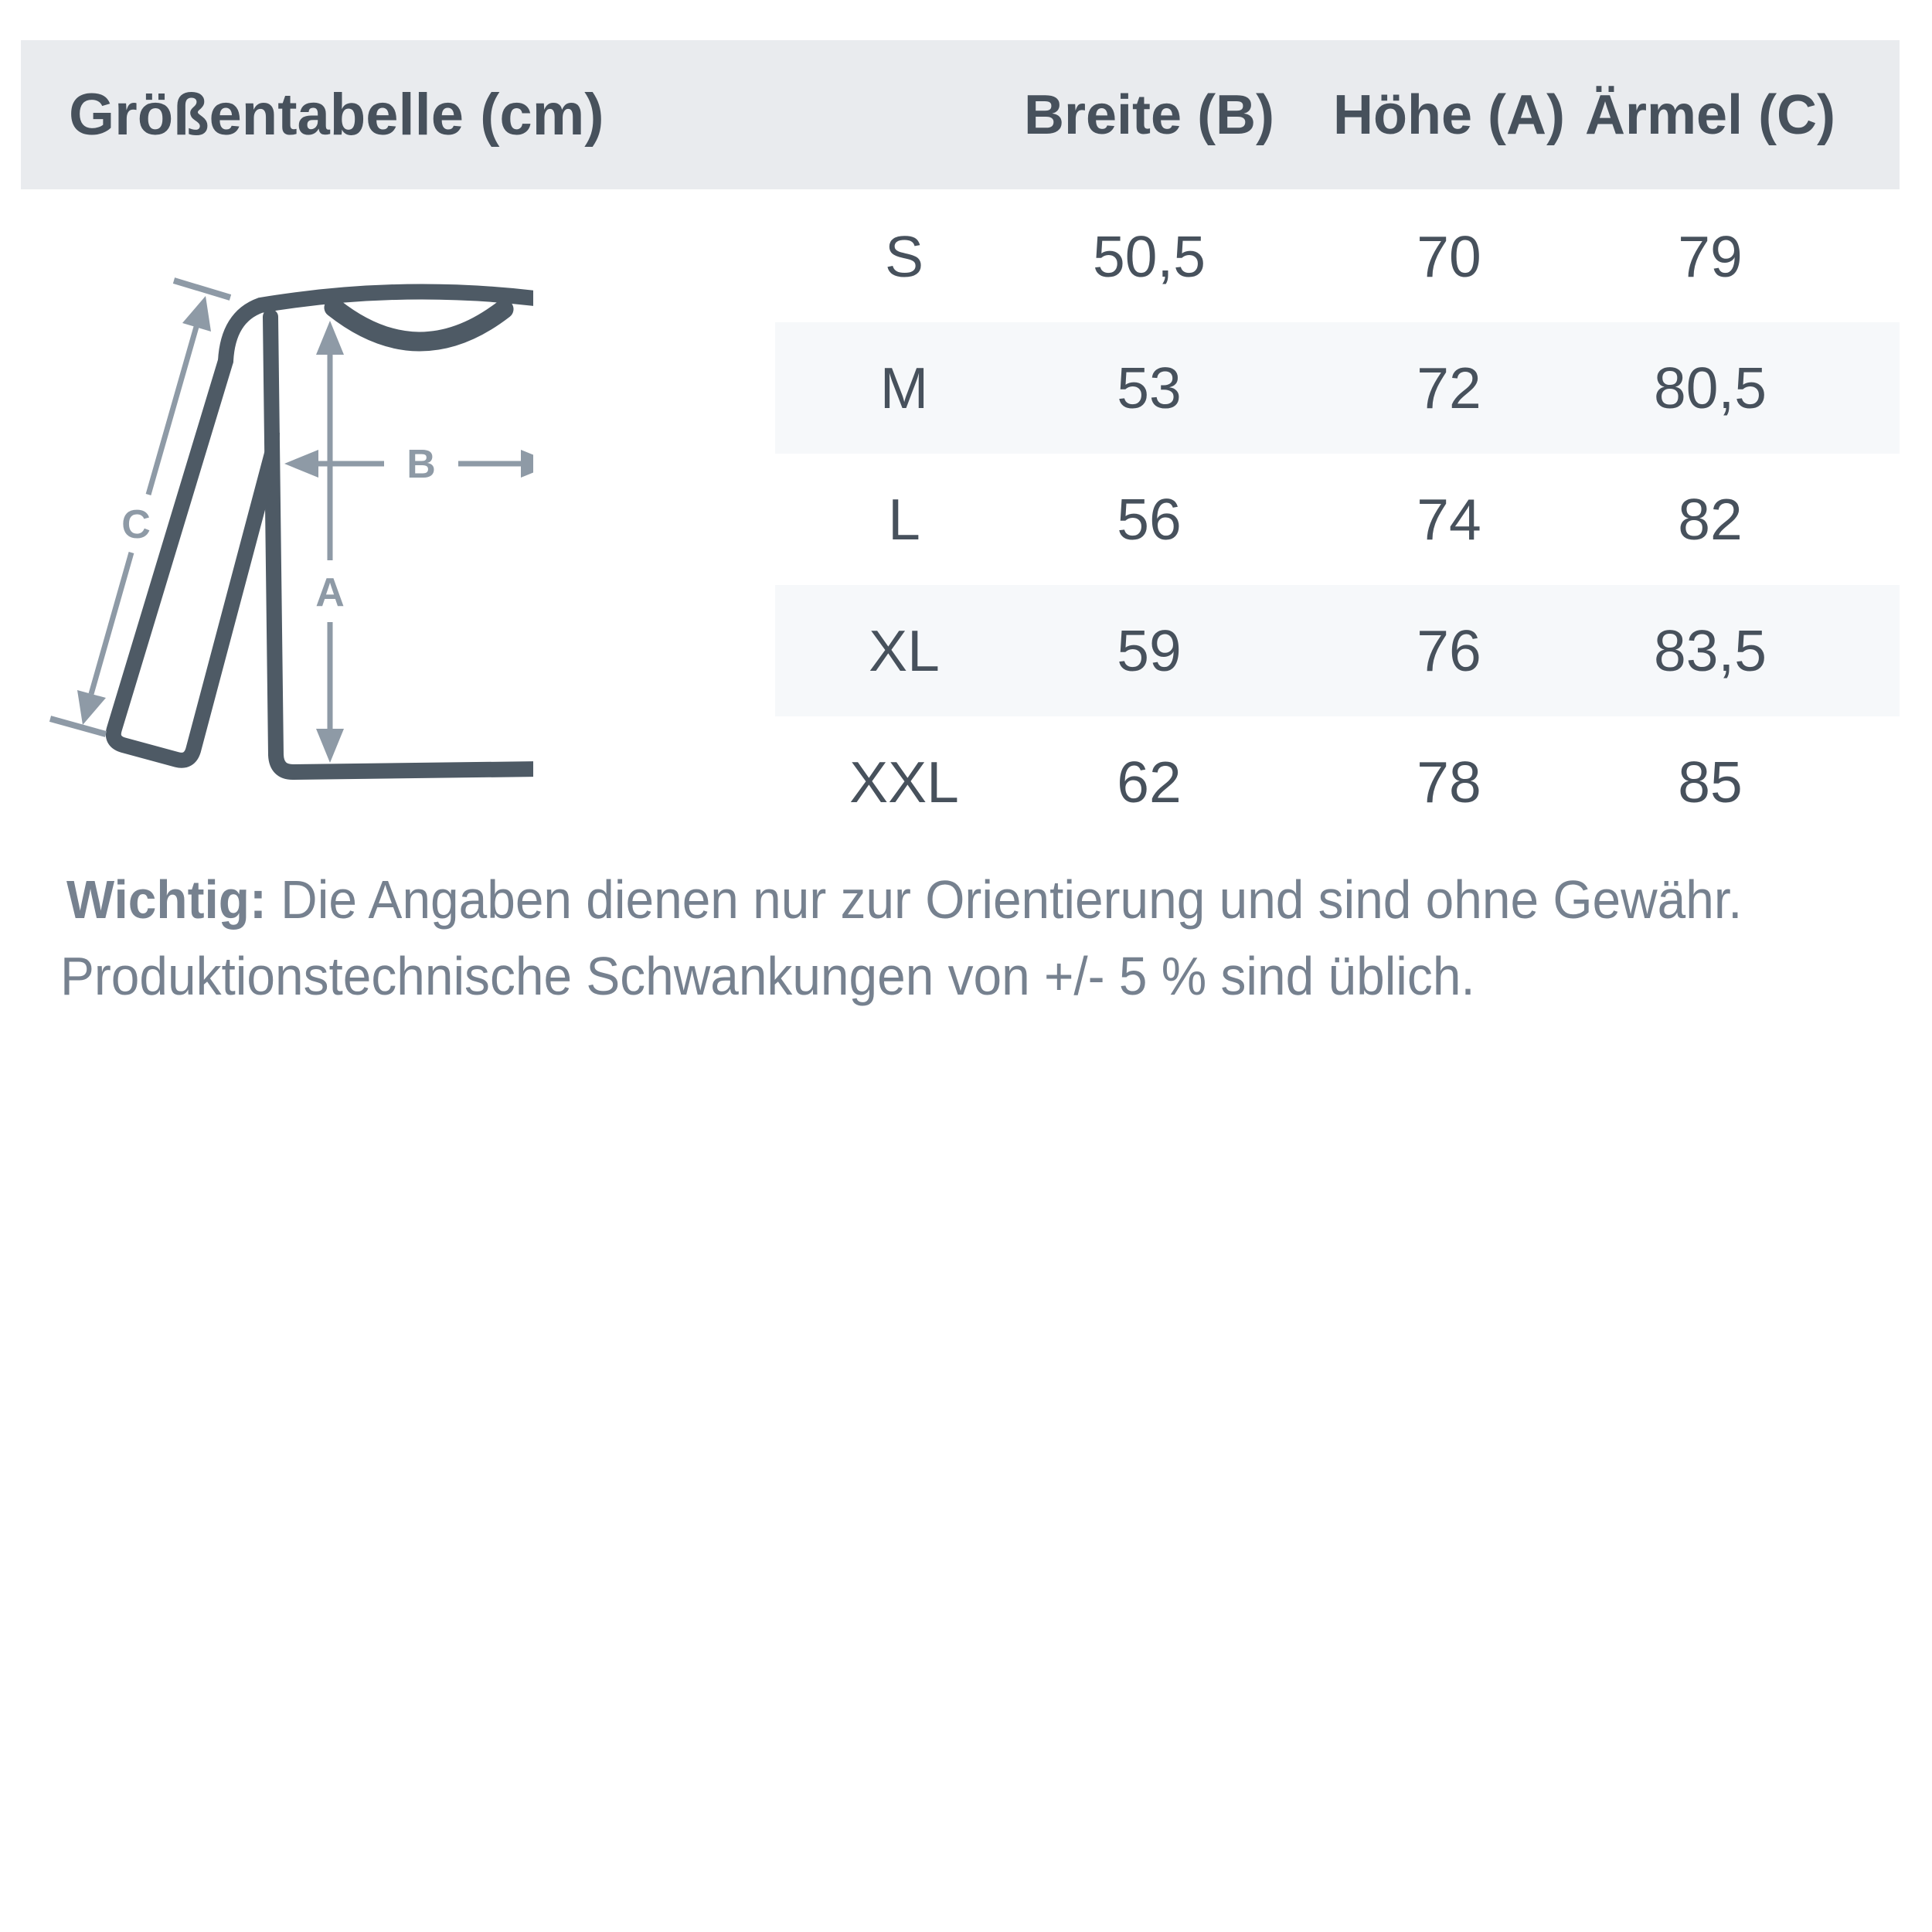 The width and height of the screenshot is (1932, 1932). I want to click on column-header-hoehe: Höhe (A), so click(1449, 114).